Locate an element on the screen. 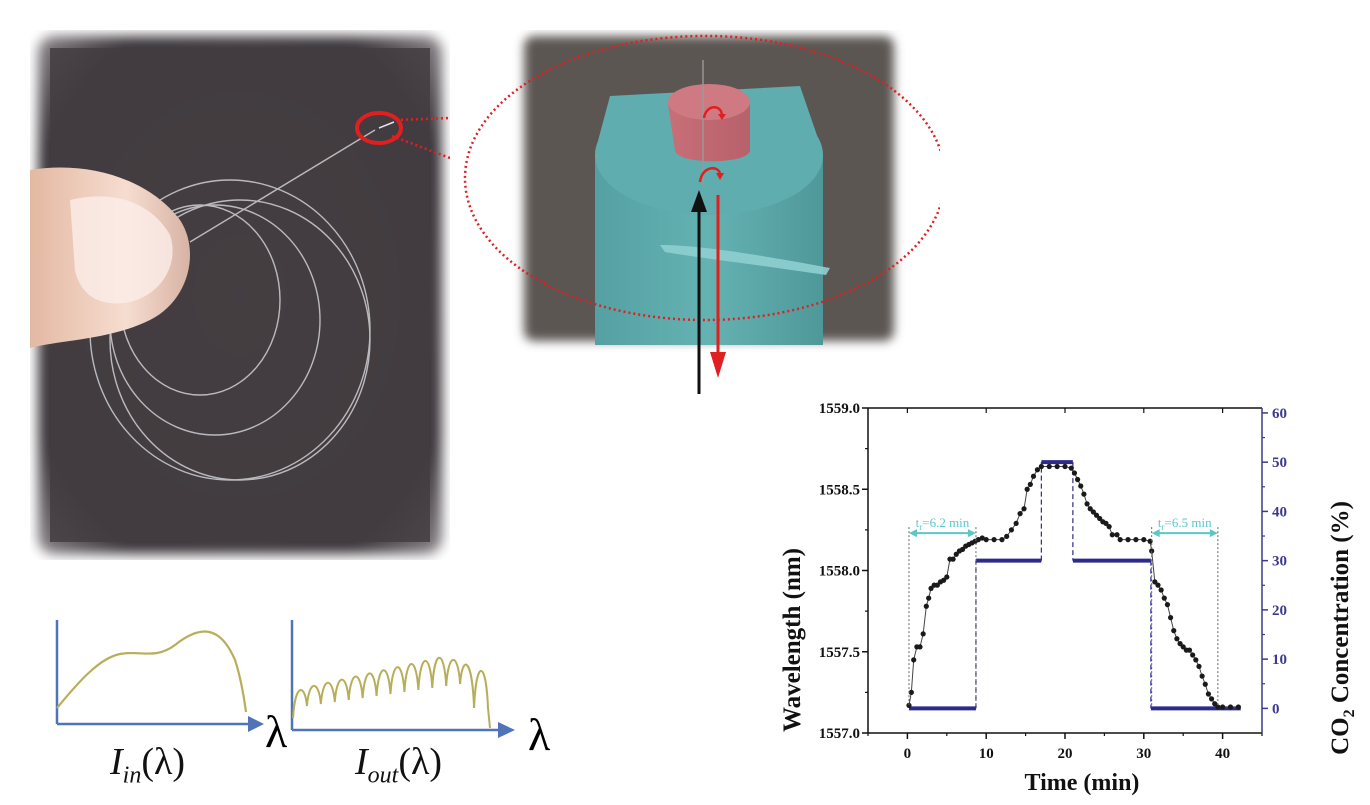 This screenshot has width=1370, height=805. spectra-sketch: λ λ Iin(λ) Iout(λ) is located at coordinates (370, 700).